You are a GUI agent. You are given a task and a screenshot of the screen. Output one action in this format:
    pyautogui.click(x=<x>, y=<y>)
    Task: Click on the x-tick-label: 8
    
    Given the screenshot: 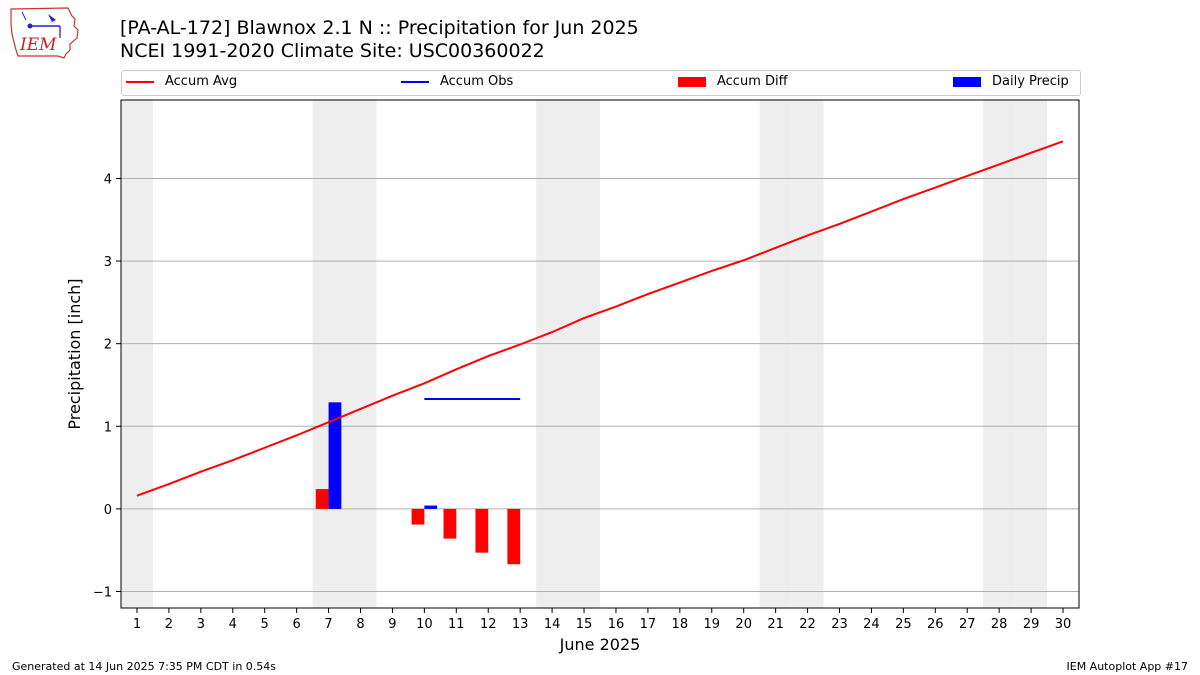 What is the action you would take?
    pyautogui.click(x=360, y=624)
    